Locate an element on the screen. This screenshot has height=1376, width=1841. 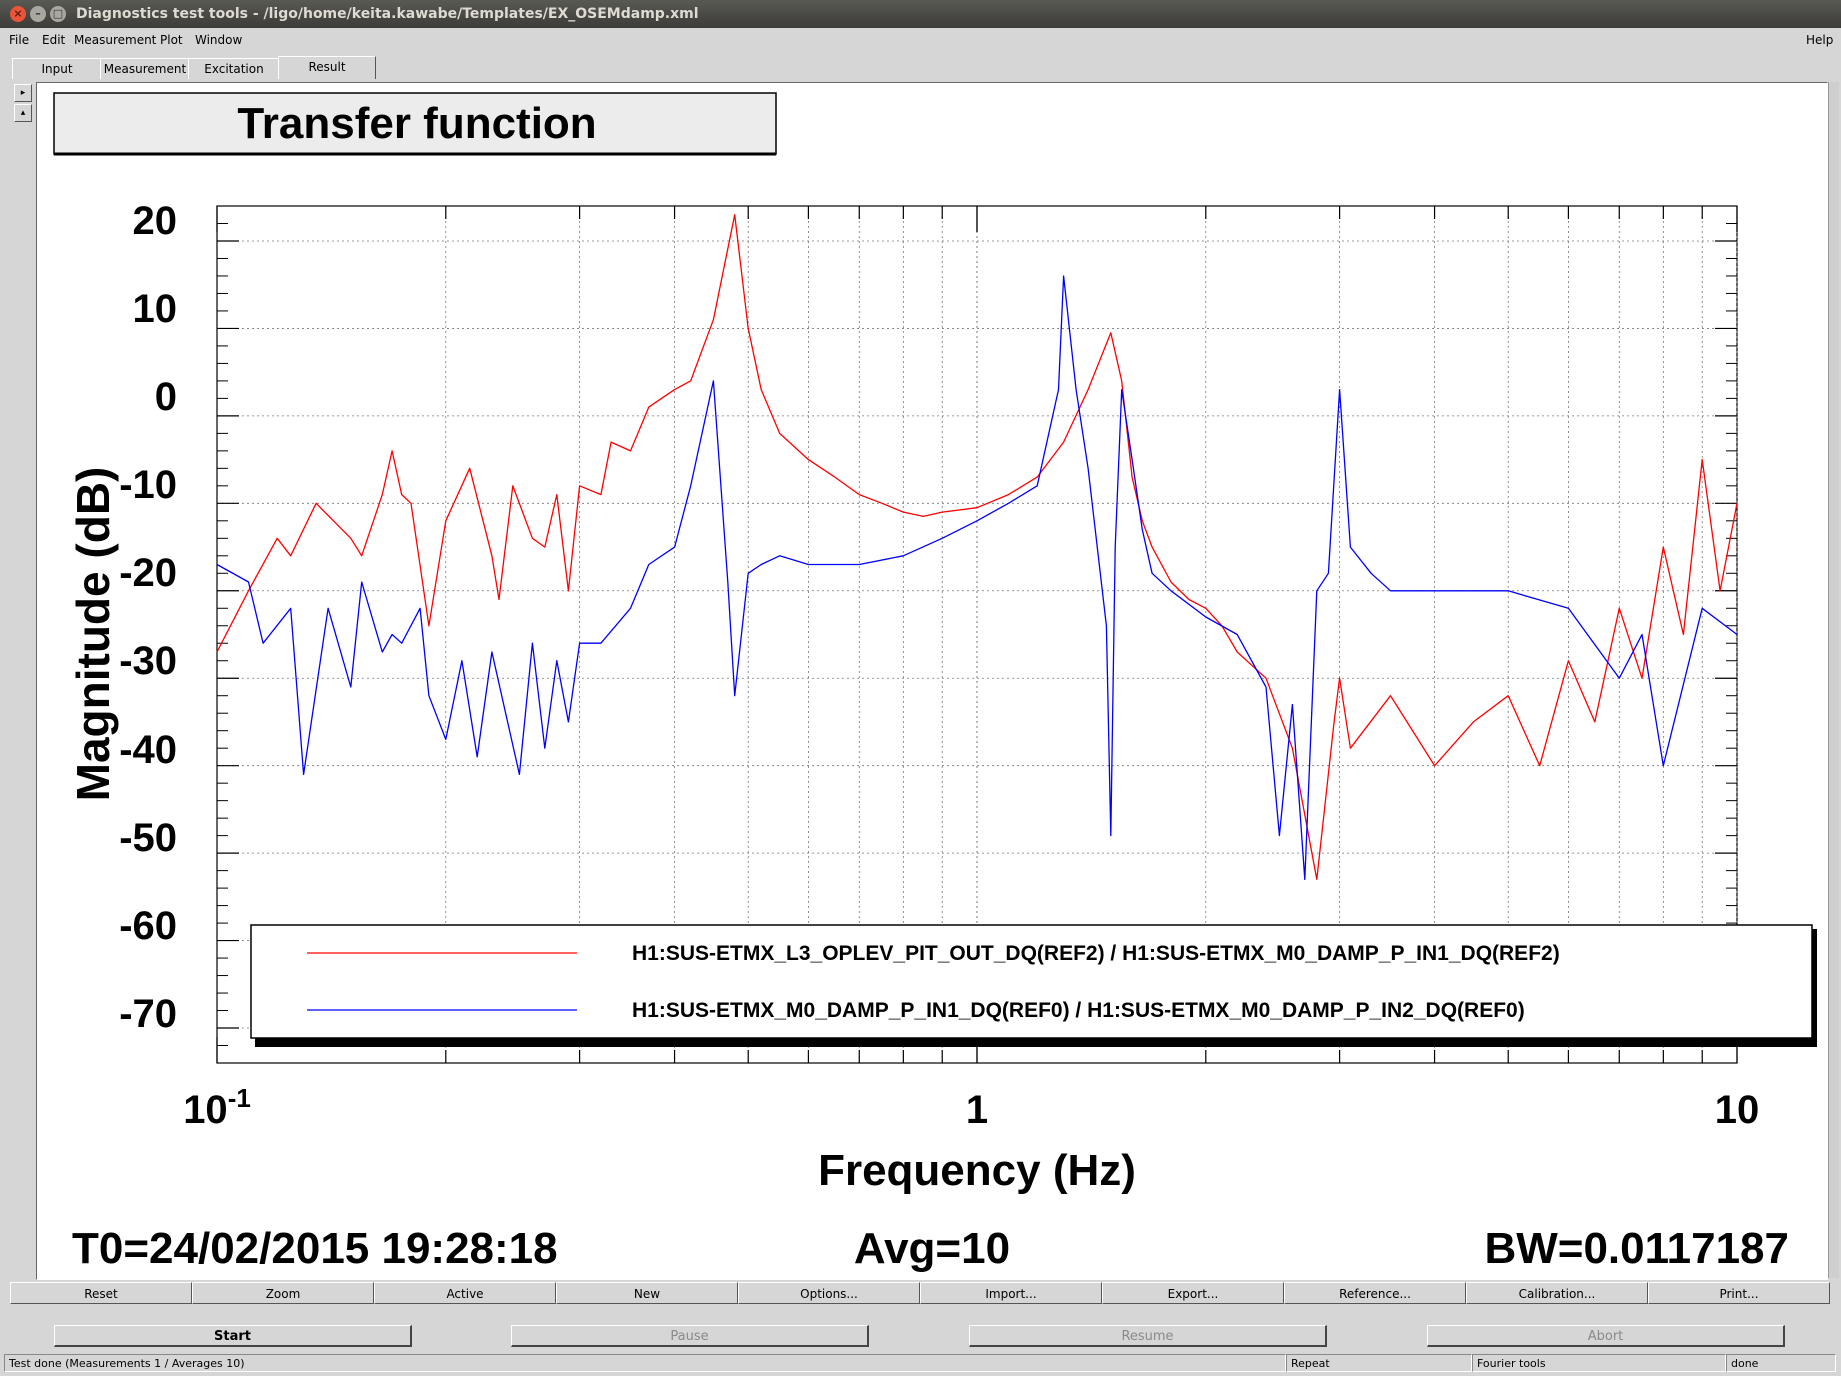
legend-box is located at coordinates (1031, 981).